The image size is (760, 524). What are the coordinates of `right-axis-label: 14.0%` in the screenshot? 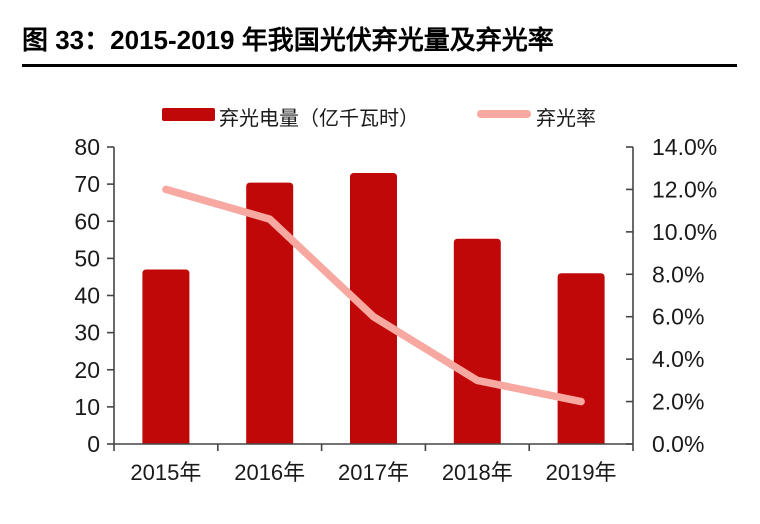 It's located at (684, 147).